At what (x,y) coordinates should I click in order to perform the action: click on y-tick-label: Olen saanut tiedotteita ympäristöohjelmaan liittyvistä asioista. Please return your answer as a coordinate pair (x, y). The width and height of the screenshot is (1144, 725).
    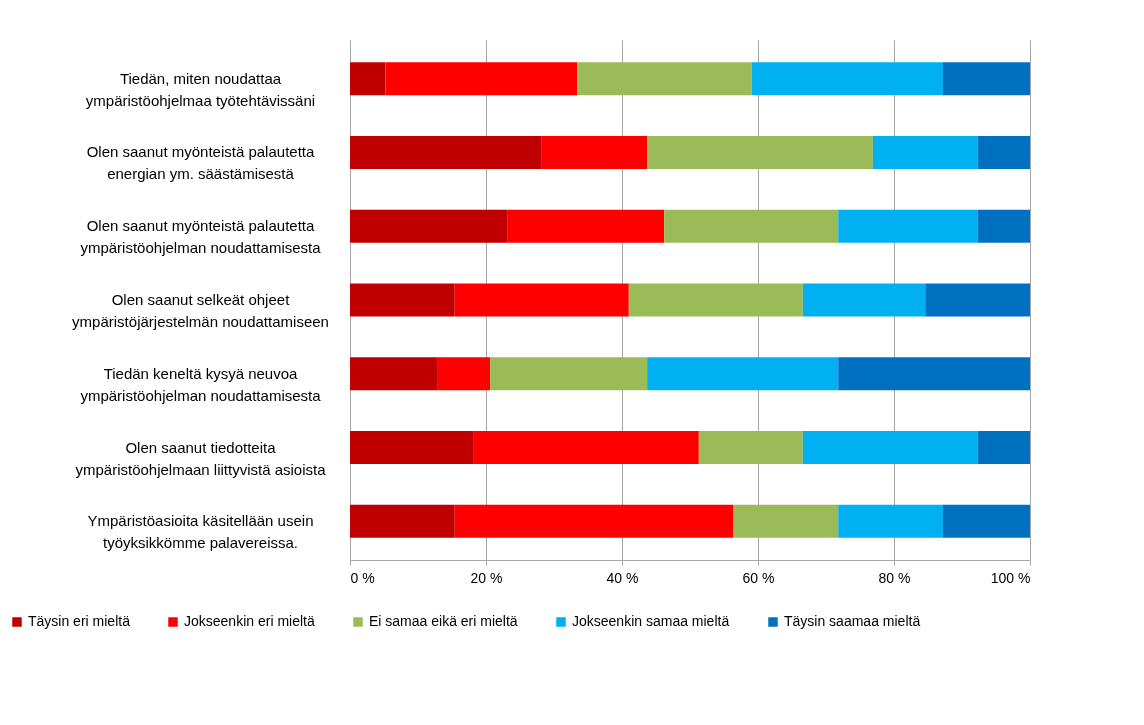
    Looking at the image, I should click on (201, 458).